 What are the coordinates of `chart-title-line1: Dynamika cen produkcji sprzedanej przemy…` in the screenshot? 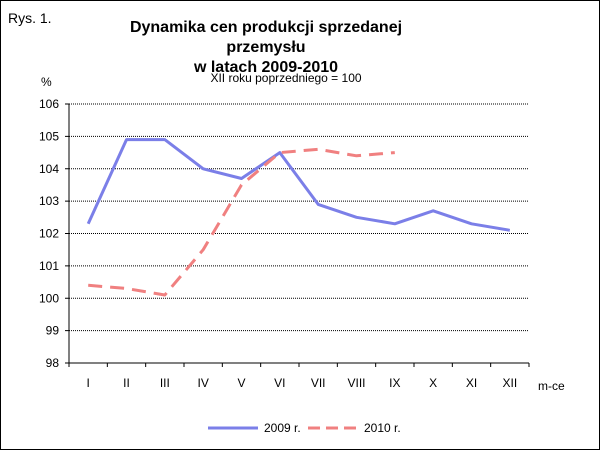 It's located at (266, 37).